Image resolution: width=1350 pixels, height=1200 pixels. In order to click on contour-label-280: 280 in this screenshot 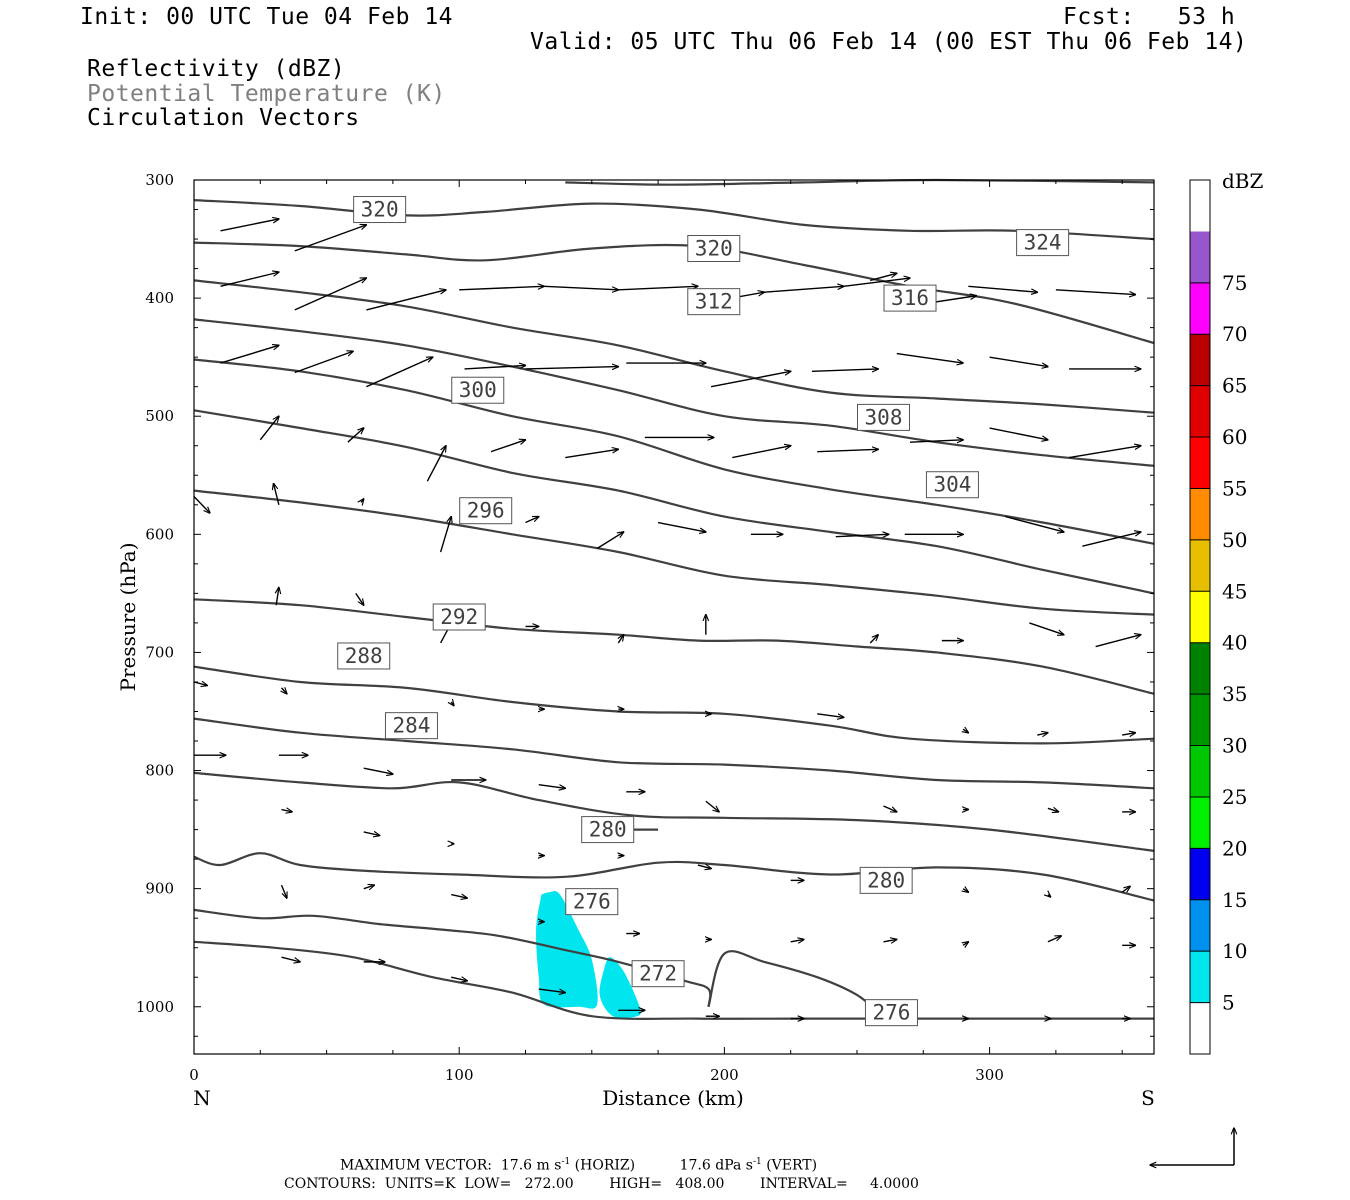, I will do `click(608, 830)`.